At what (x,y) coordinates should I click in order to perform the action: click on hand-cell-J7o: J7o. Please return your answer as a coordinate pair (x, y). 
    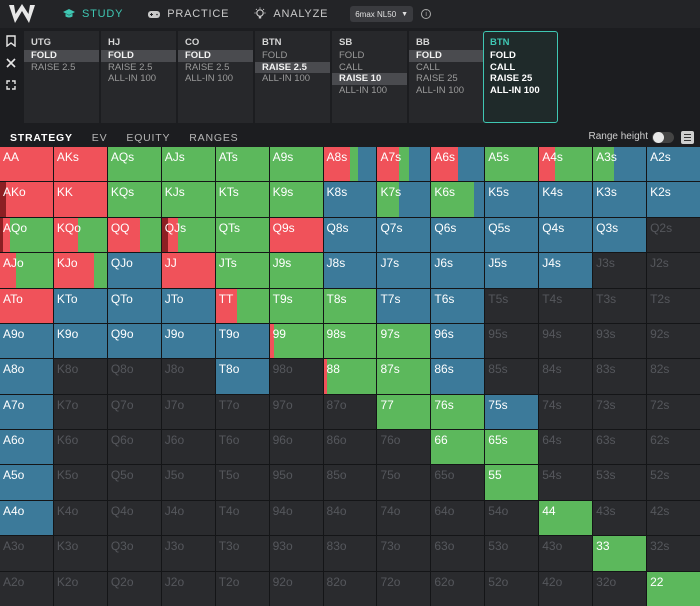
    Looking at the image, I should click on (188, 412).